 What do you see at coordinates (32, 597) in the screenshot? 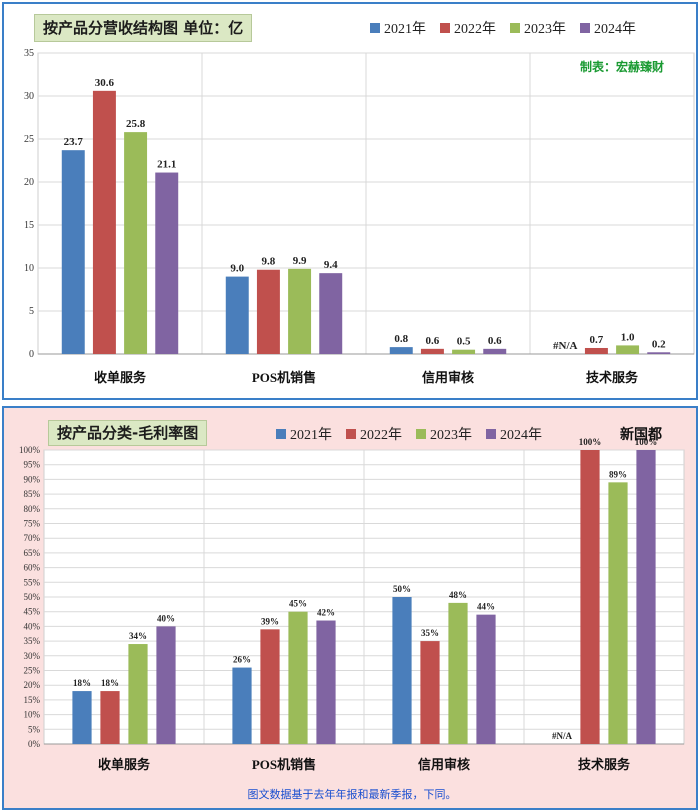
I see `y-tick-label: 50%` at bounding box center [32, 597].